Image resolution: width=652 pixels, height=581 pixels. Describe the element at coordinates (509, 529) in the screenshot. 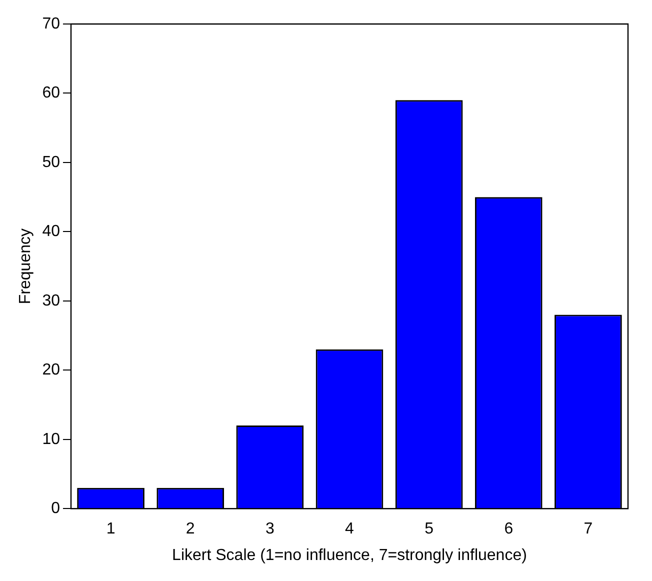

I see `x-tick-label: 6` at that location.